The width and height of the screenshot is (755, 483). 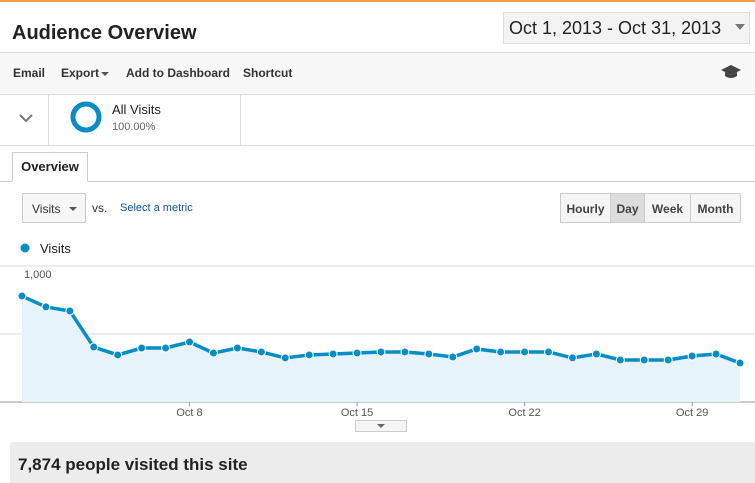 What do you see at coordinates (357, 413) in the screenshot?
I see `x-tick-label: Oct 15` at bounding box center [357, 413].